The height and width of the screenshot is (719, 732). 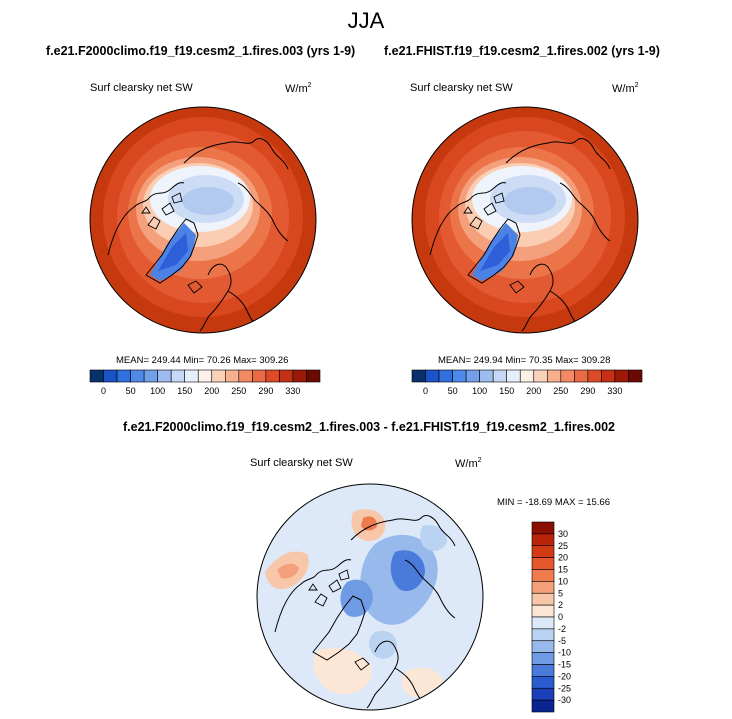 I want to click on diff-colorbar-tick-label: 15, so click(x=563, y=570).